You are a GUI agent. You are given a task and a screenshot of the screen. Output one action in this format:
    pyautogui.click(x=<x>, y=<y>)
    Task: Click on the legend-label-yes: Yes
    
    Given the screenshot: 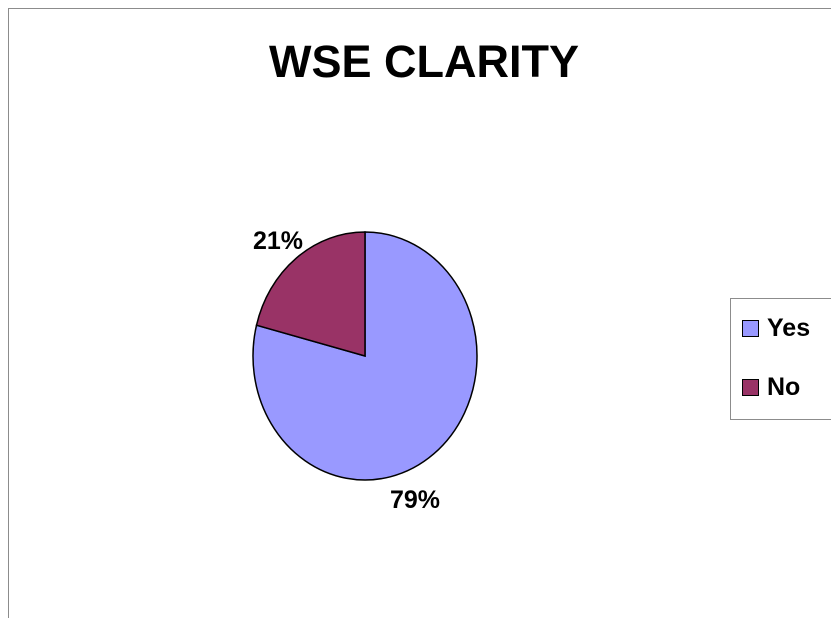 What is the action you would take?
    pyautogui.click(x=789, y=328)
    